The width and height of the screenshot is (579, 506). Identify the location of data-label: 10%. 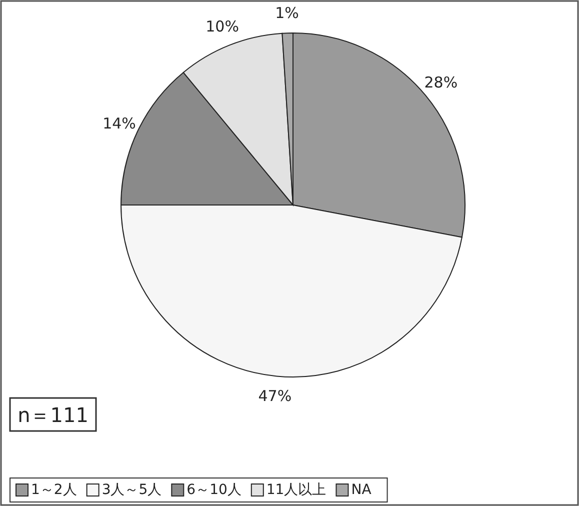
(222, 26).